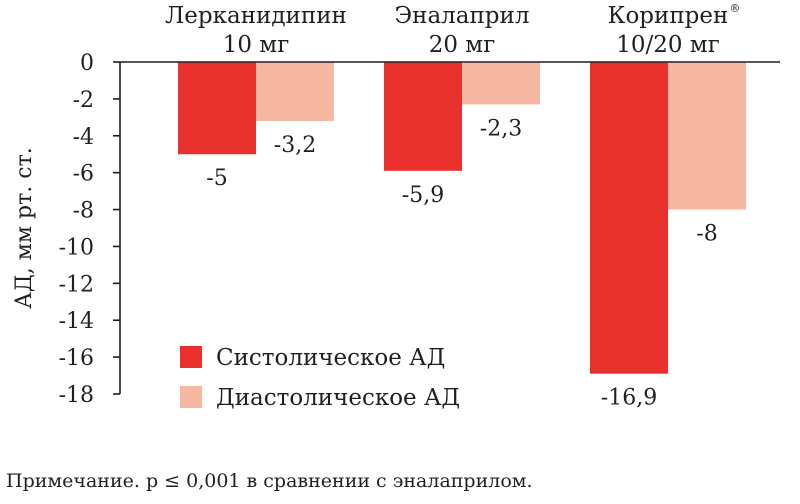 The image size is (800, 504). What do you see at coordinates (87, 63) in the screenshot?
I see `y-tick-label: 0` at bounding box center [87, 63].